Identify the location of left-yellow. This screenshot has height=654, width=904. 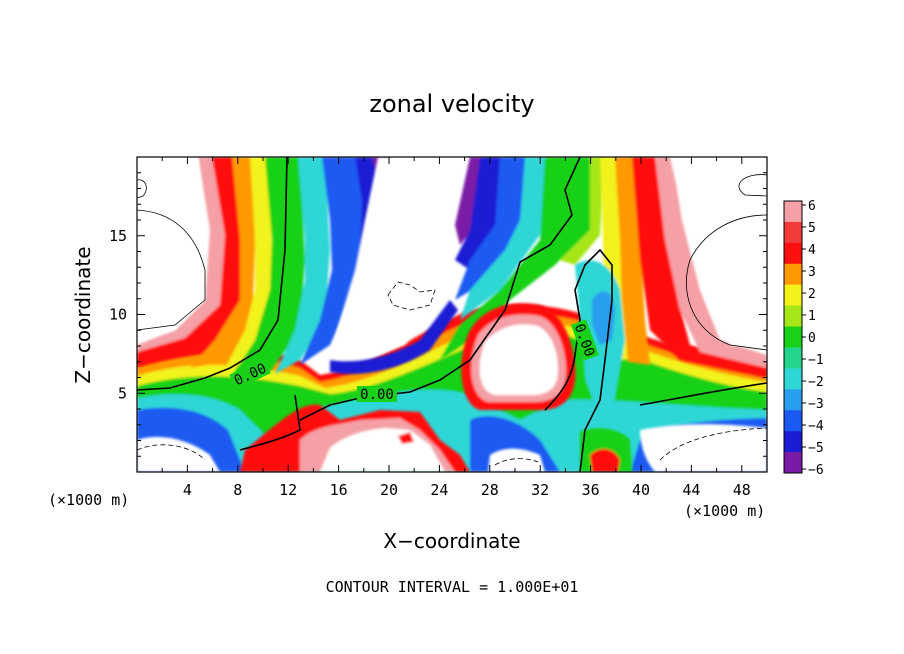
(248, 262).